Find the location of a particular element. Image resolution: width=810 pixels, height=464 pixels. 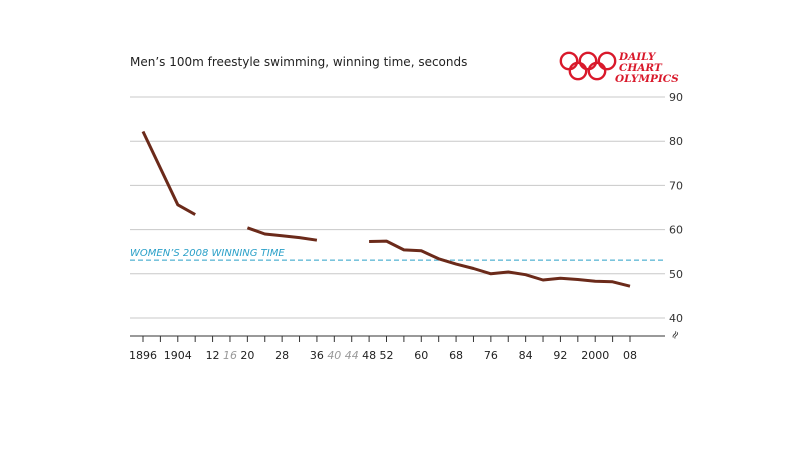

x-tick-label-2000: 2000 is located at coordinates (595, 355).